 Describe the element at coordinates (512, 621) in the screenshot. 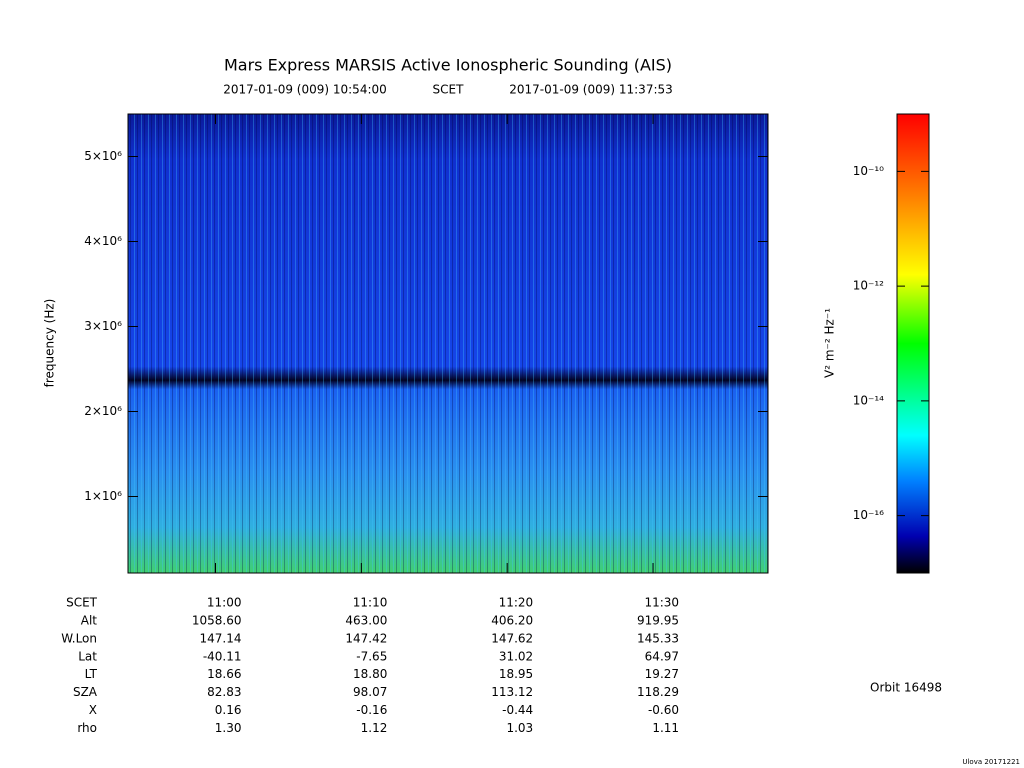

I see `ephemeris-value: 406.20` at that location.